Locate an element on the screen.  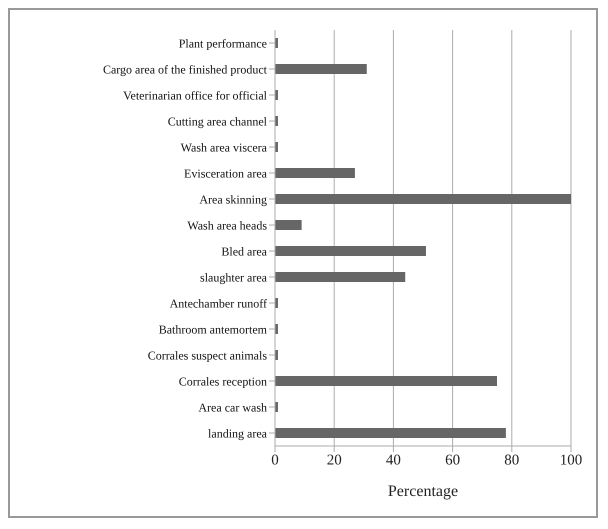
y-tick-label: Wash area heads is located at coordinates (227, 225).